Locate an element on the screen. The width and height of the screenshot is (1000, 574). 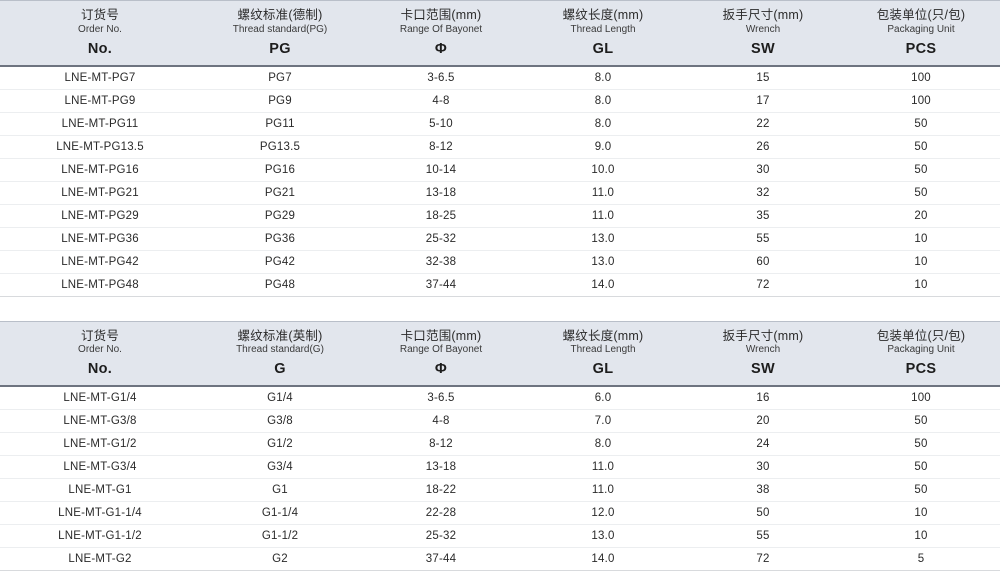
table-cell: LNE-MT-G1 is located at coordinates (100, 490).